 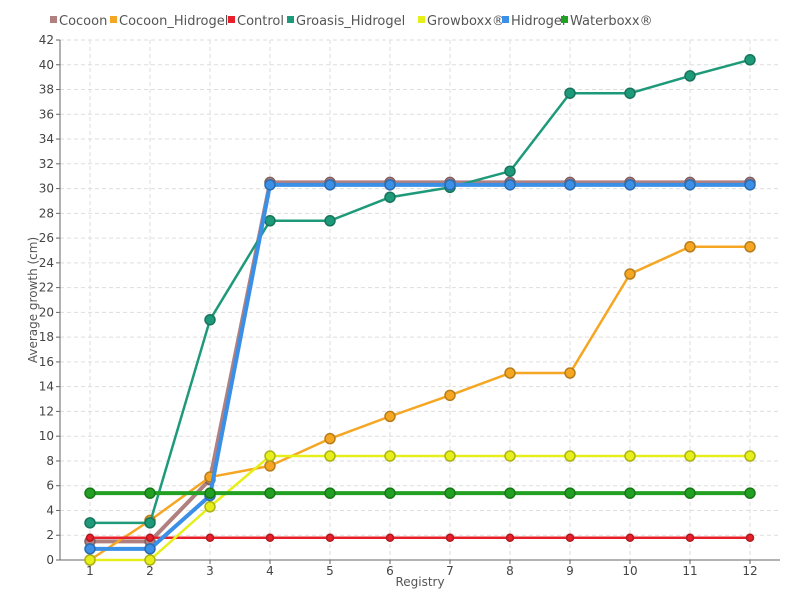 I want to click on legend-label: Hidrogel, so click(x=538, y=21).